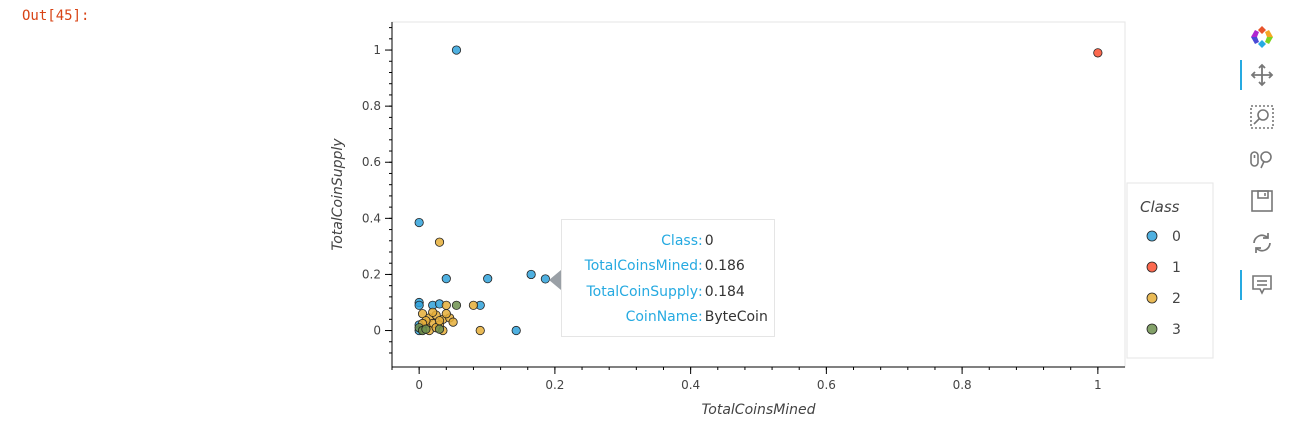 This screenshot has width=1312, height=432. What do you see at coordinates (679, 241) in the screenshot?
I see `tooltip-key: Class` at bounding box center [679, 241].